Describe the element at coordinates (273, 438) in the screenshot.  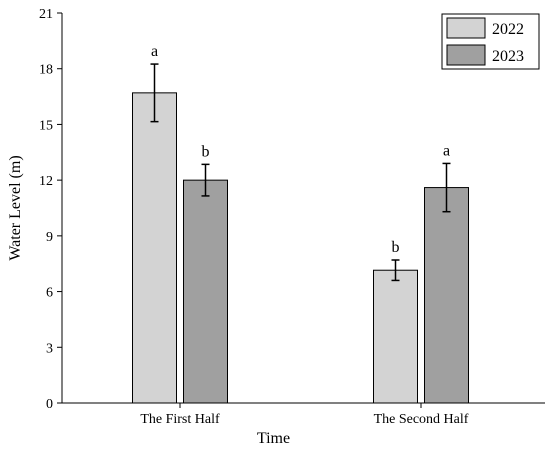
I see `x-axis-title: Time` at that location.